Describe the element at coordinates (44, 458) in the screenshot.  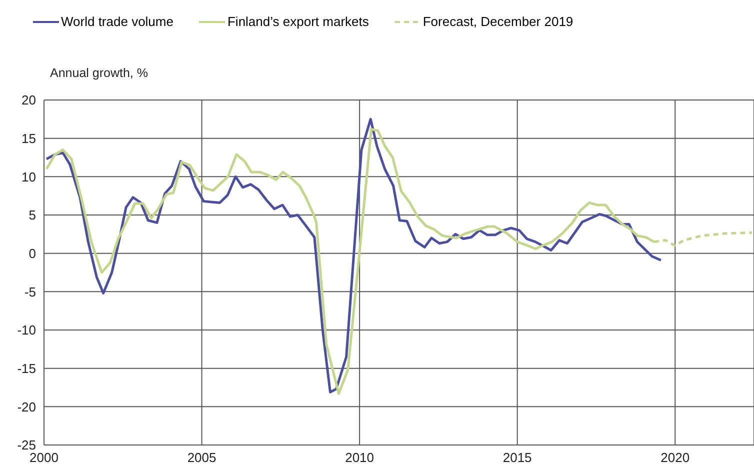
I see `x-tick-label: 2000` at that location.